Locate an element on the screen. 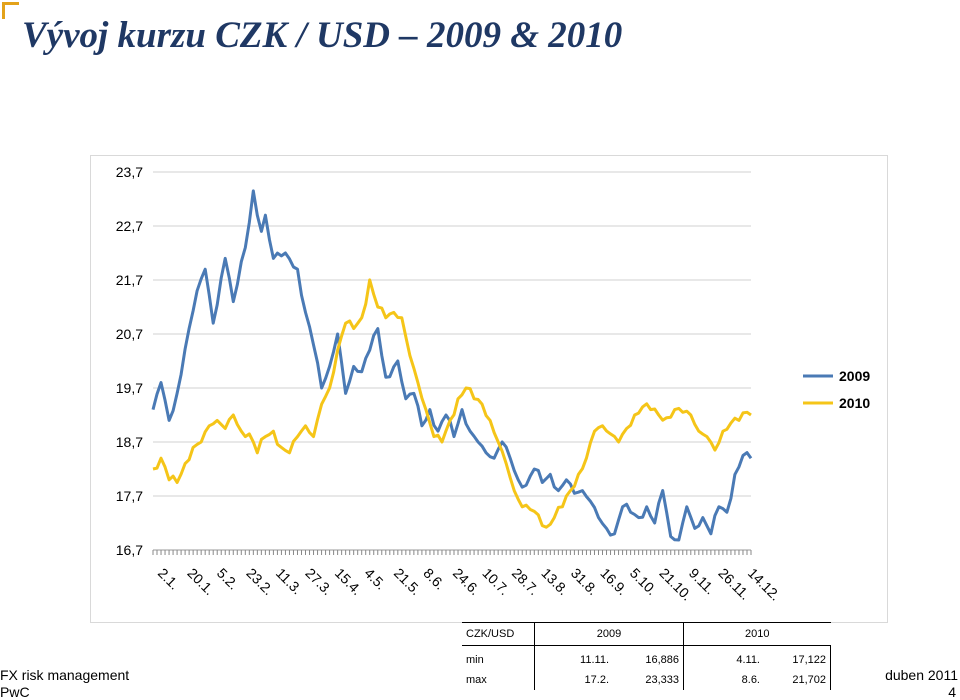 This screenshot has height=700, width=960. summary-row-min: min 11.11. 16,886 4.11. 17,122 is located at coordinates (646, 660).